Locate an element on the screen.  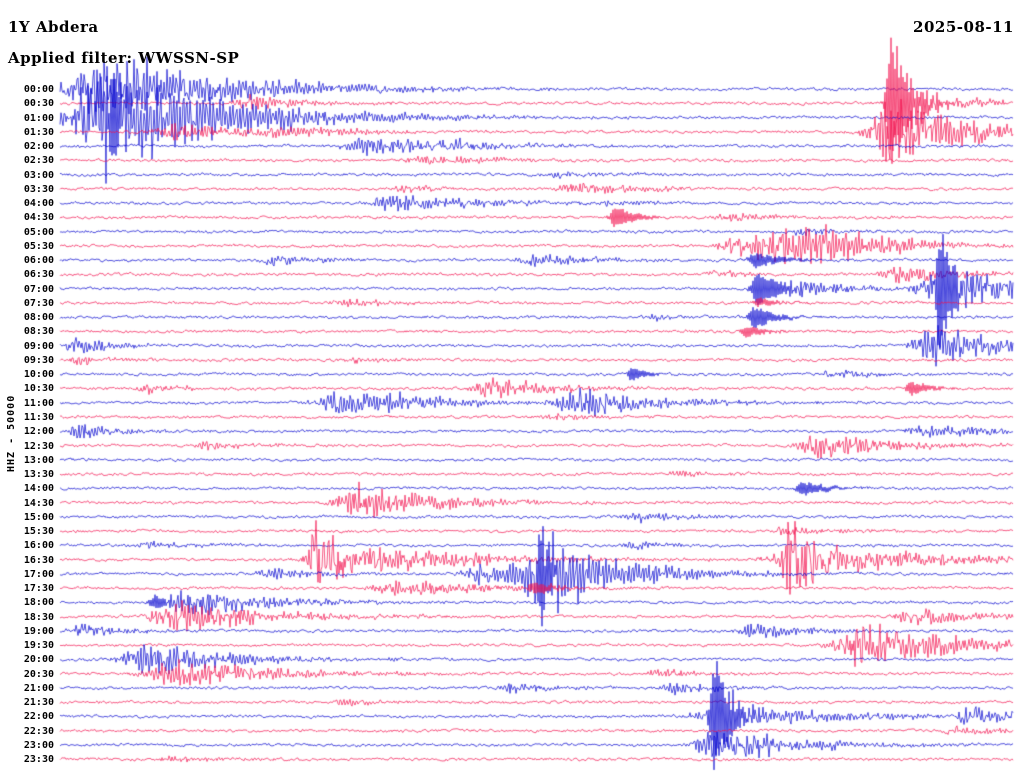
time-label: 18:00 is located at coordinates (38, 603).